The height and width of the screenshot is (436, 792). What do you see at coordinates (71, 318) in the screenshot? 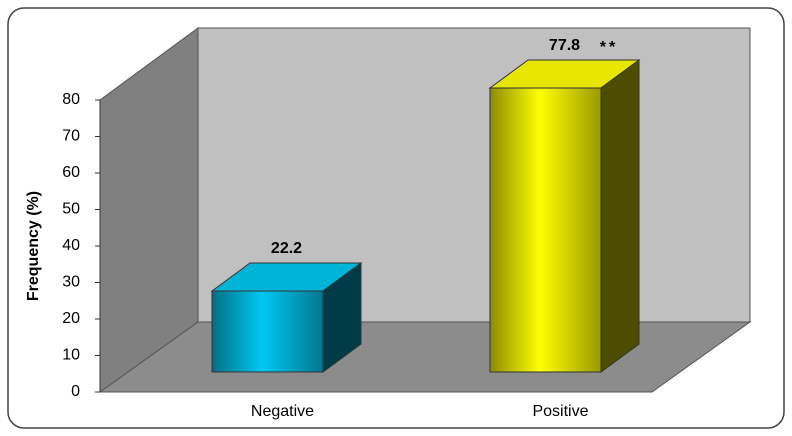
I see `y-tick-label: 20` at bounding box center [71, 318].